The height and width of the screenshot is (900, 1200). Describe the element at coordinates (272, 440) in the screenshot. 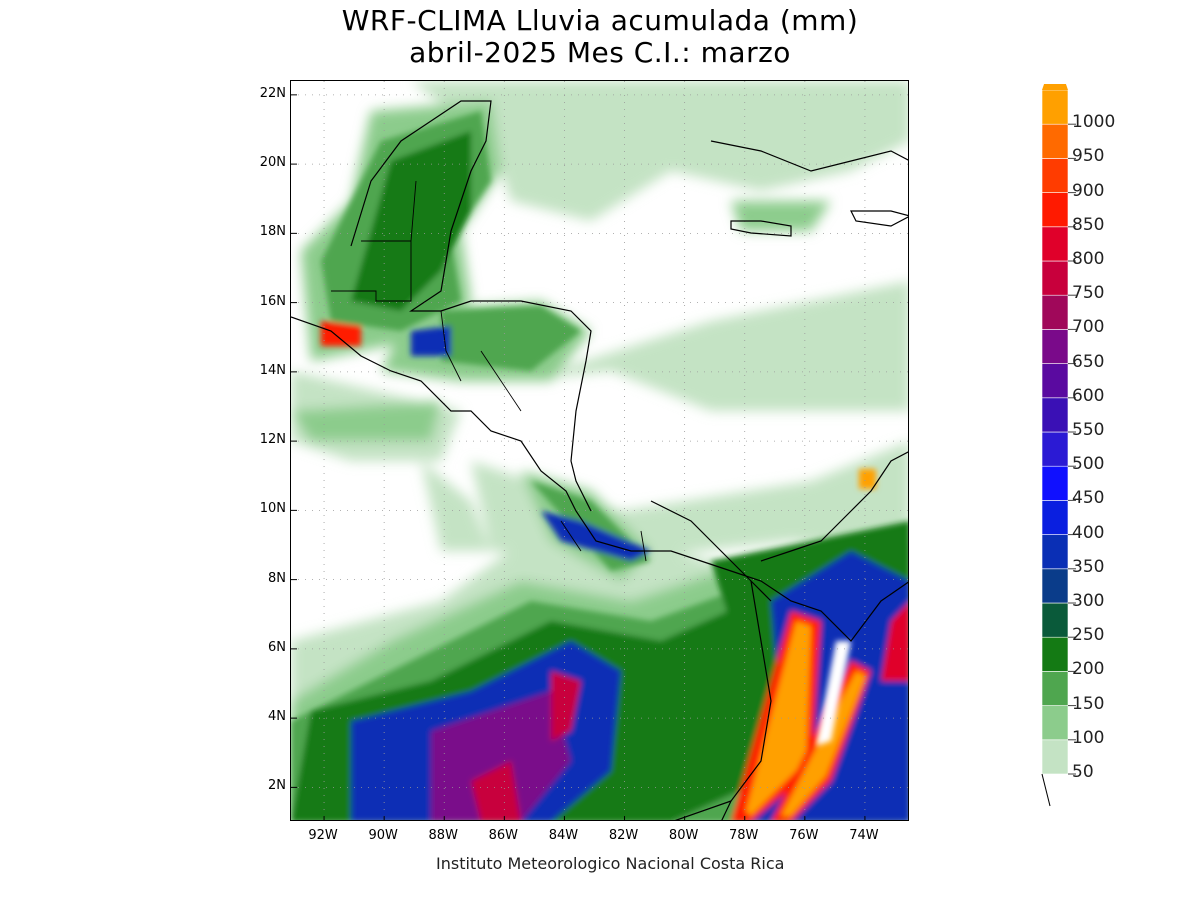

I see `y-tick-label: 12N` at that location.